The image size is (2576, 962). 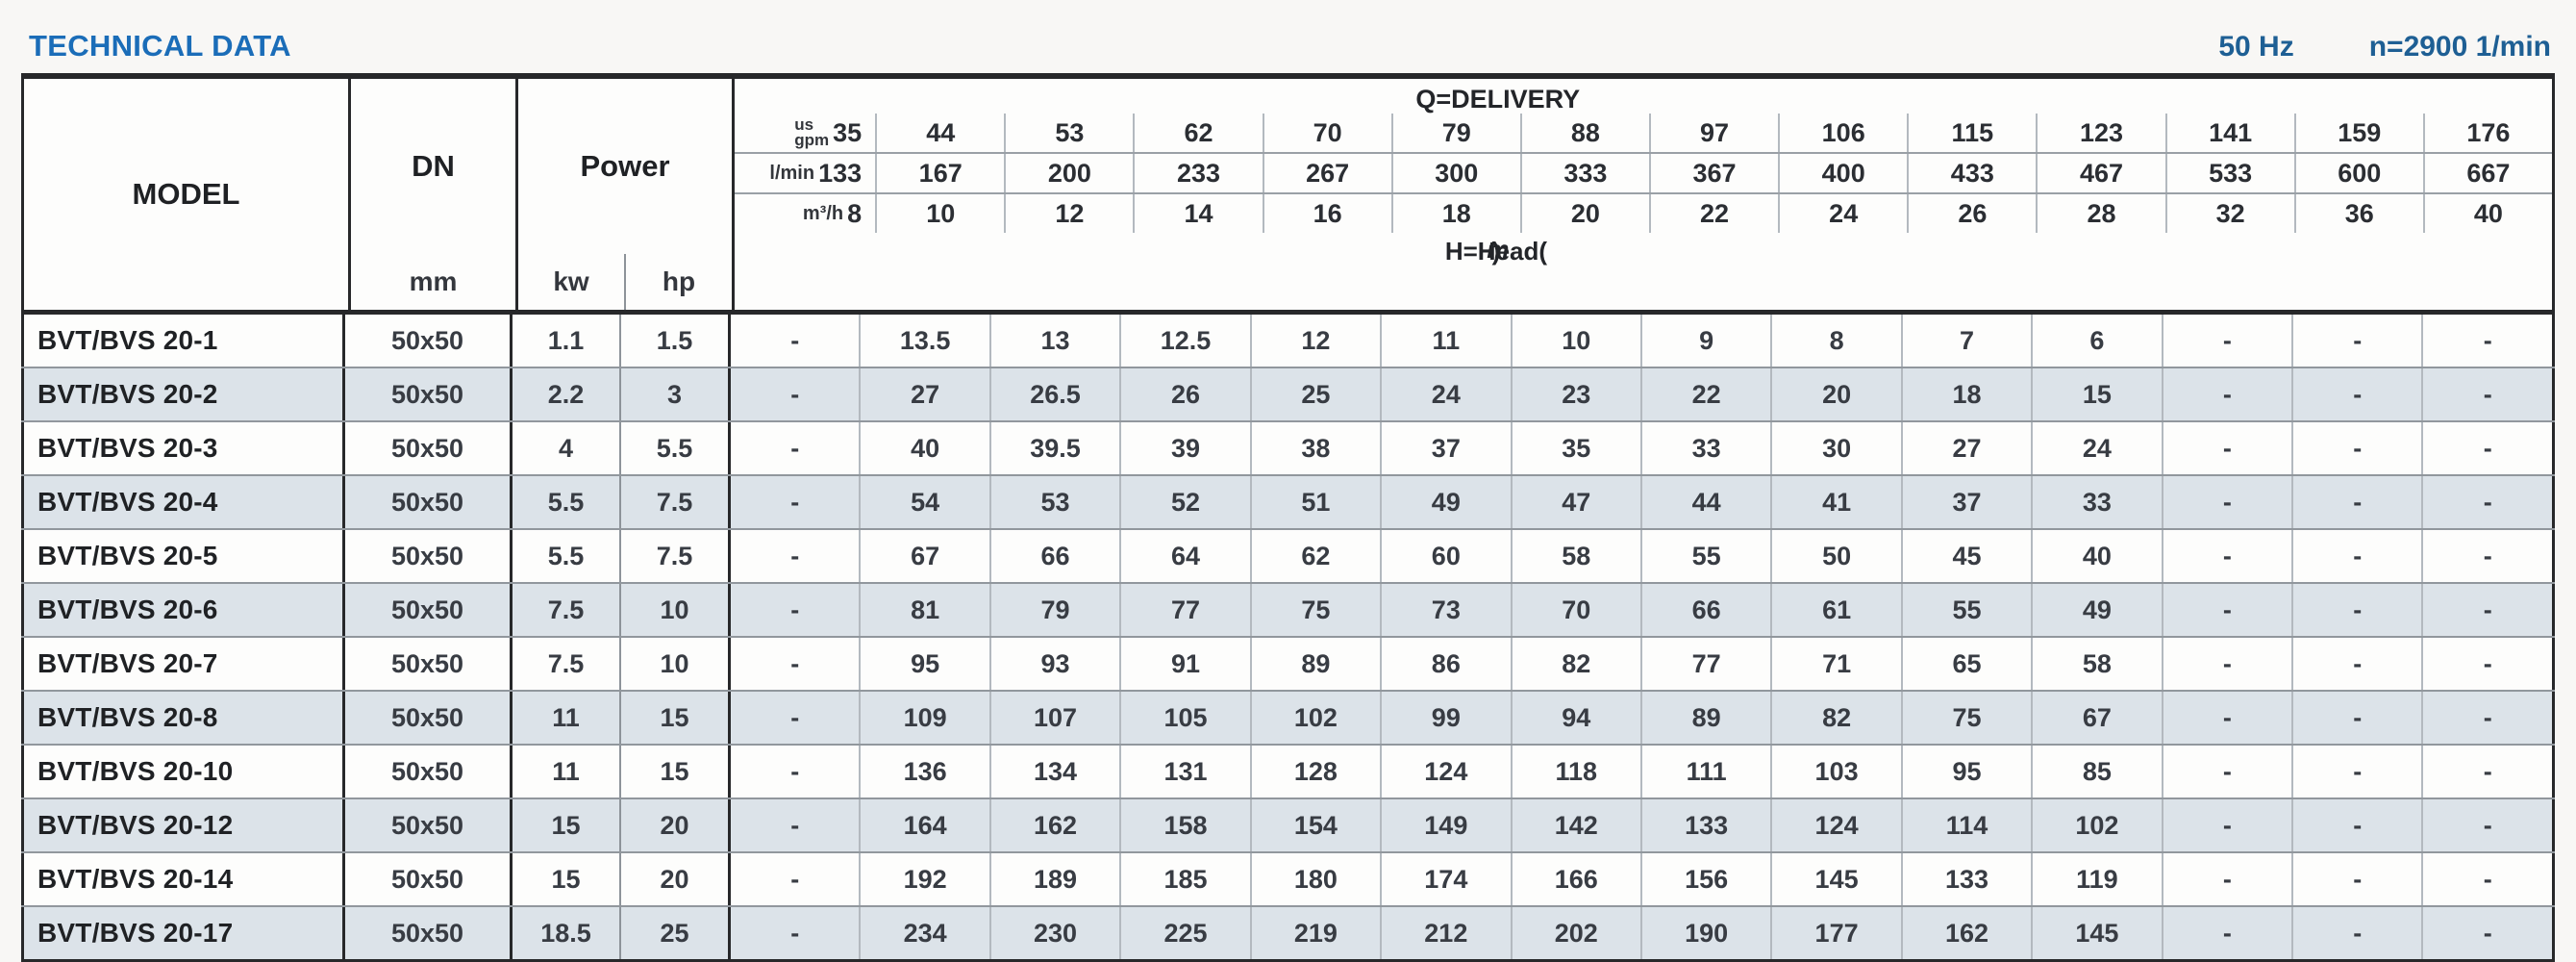 I want to click on head-value-cell: 23, so click(x=1575, y=394).